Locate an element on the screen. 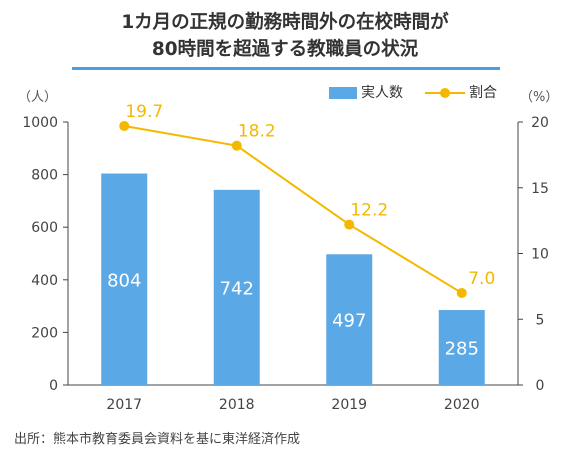 The width and height of the screenshot is (570, 460). bar-2019 is located at coordinates (349, 319).